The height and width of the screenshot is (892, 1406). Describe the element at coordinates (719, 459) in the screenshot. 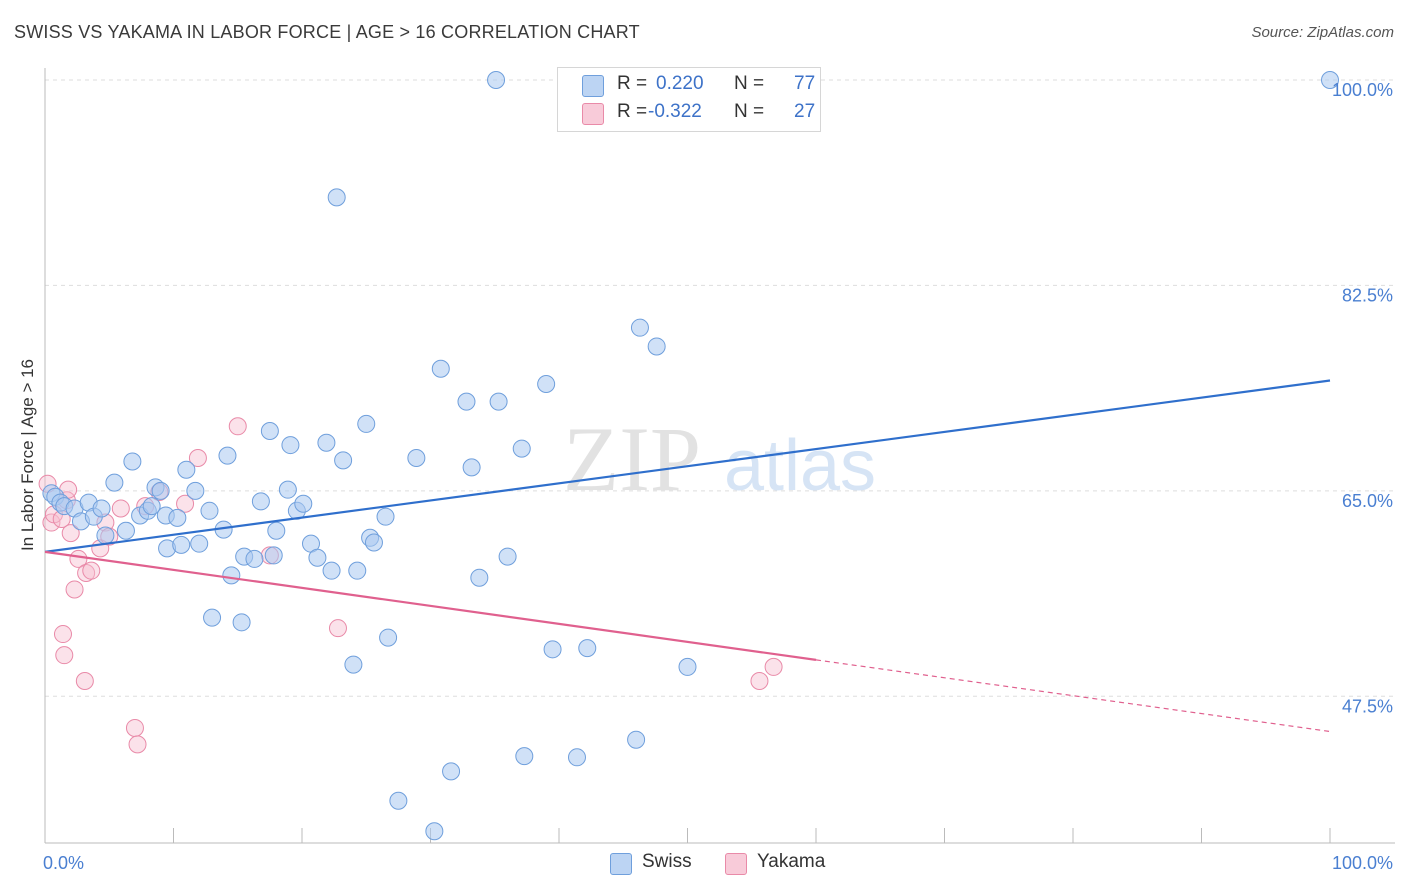

I see `watermark: ZIP atlas` at that location.